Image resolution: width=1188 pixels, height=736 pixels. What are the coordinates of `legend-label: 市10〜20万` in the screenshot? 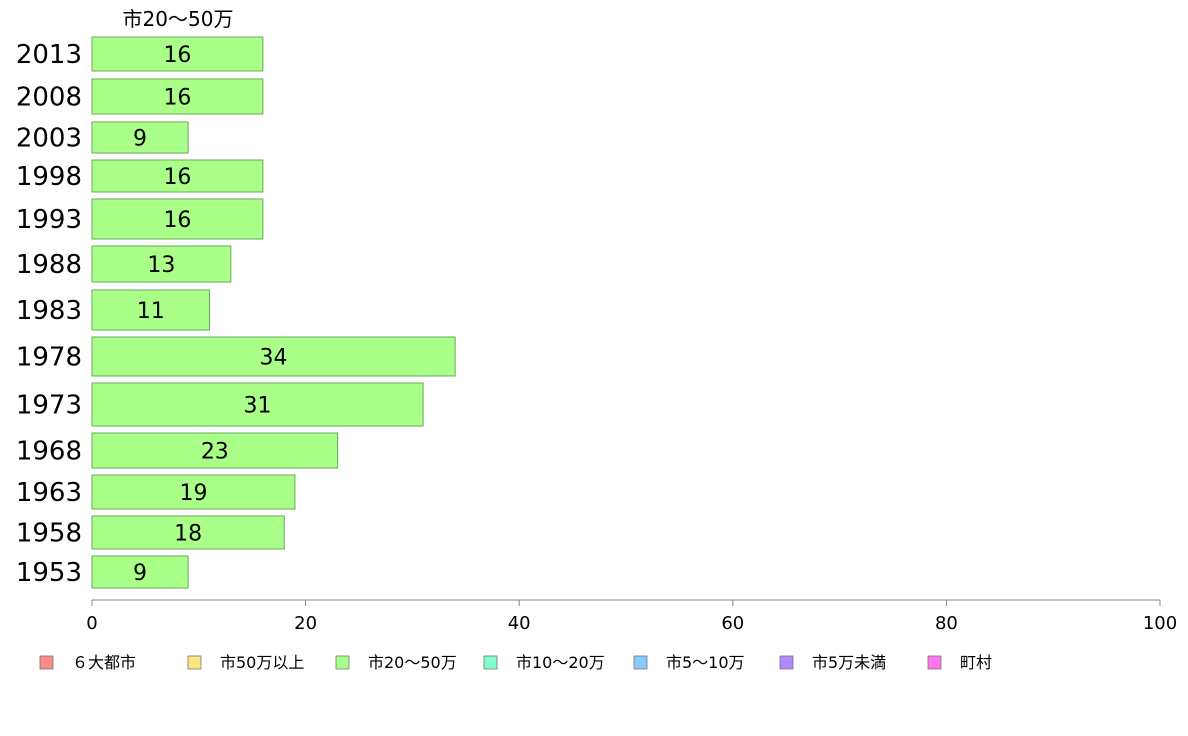 It's located at (560, 662).